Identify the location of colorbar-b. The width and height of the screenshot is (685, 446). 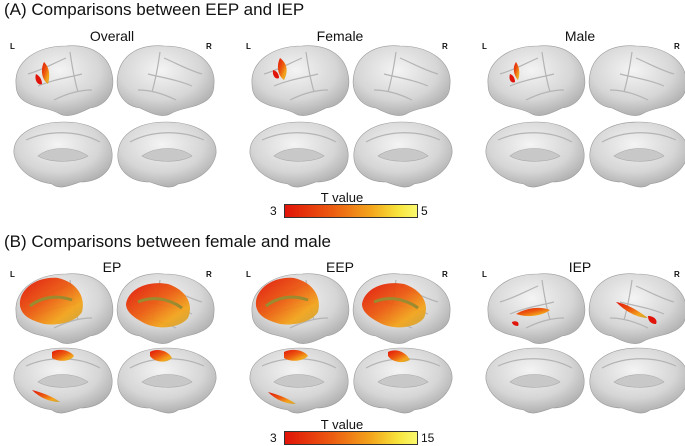
(351, 438).